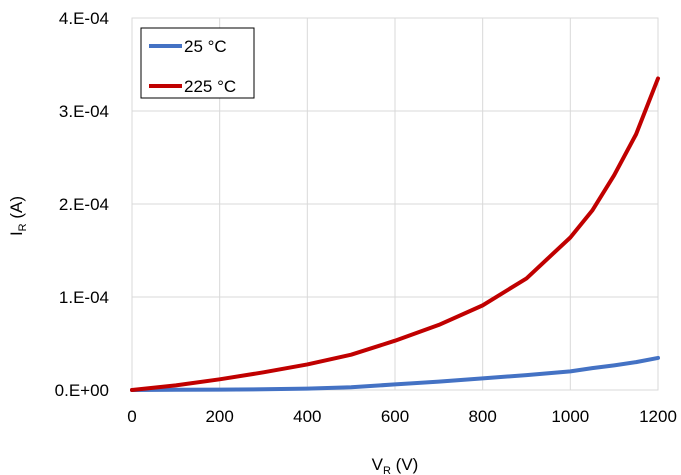 Image resolution: width=681 pixels, height=475 pixels. I want to click on y-axis-title-subscript: R, so click(23, 227).